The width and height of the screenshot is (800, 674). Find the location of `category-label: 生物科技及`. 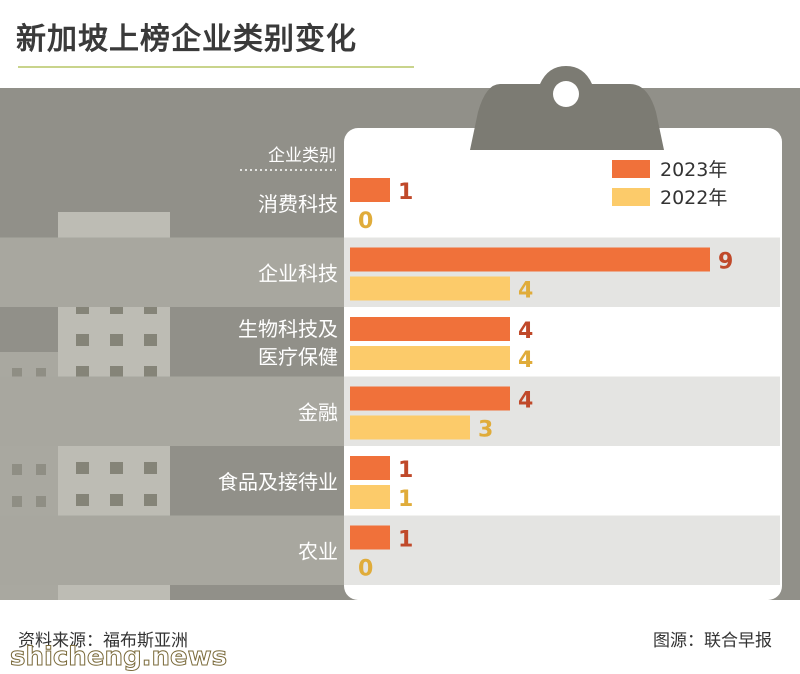

category-label: 生物科技及 is located at coordinates (288, 329).